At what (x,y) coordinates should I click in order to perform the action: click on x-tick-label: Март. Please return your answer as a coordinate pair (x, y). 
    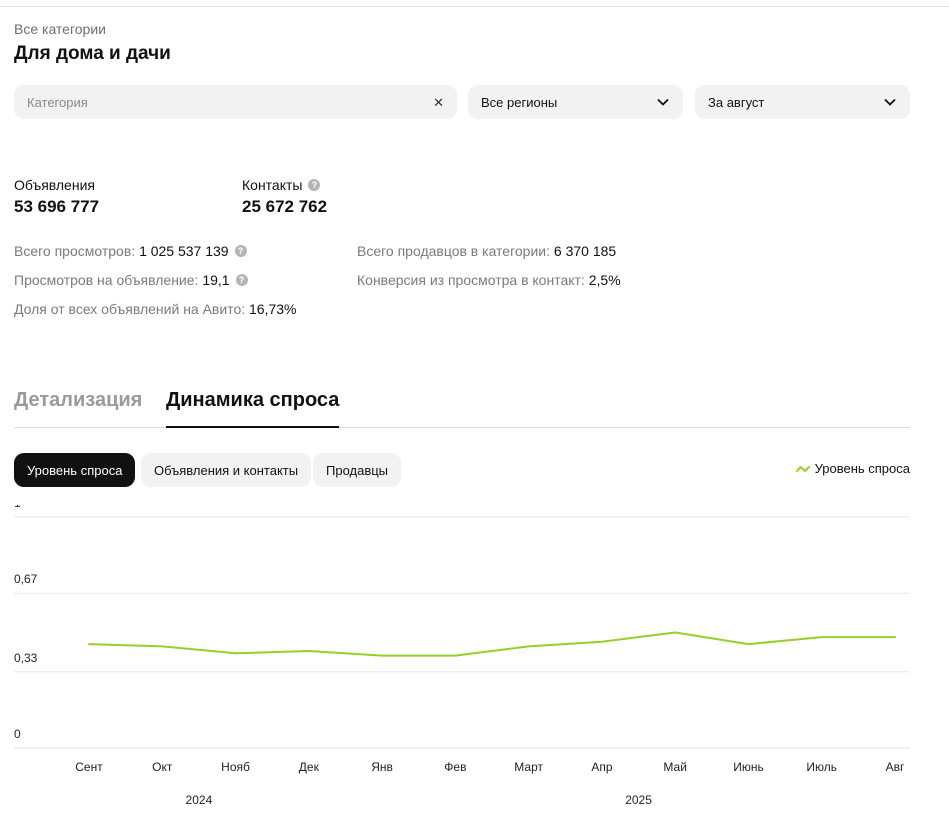
    Looking at the image, I should click on (528, 767).